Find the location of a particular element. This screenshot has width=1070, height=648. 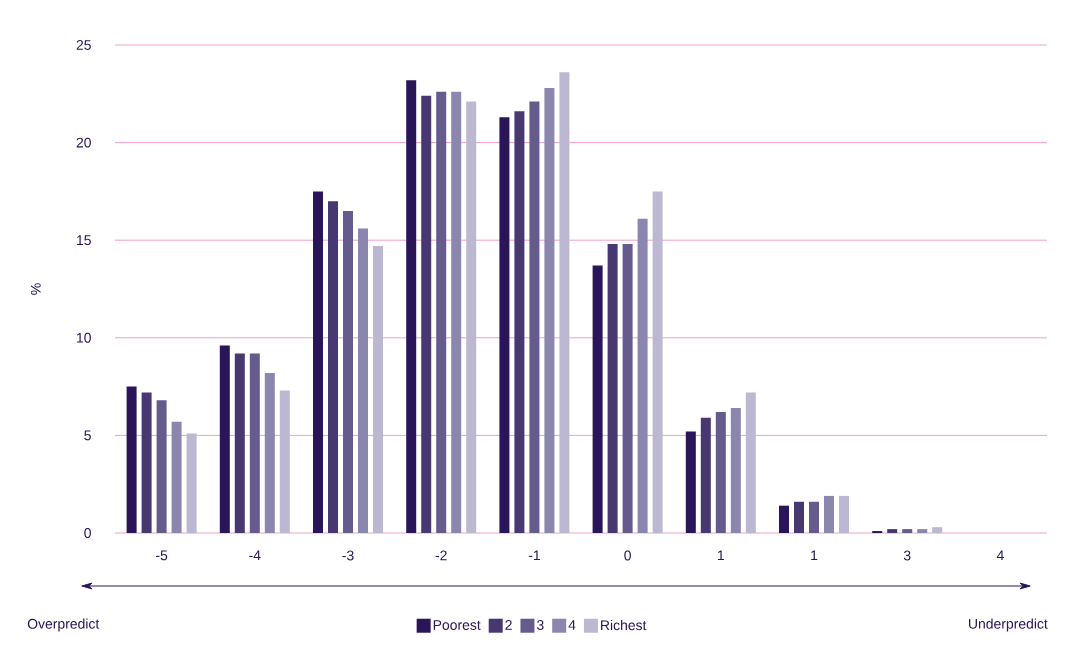

y-tick-label: 25 is located at coordinates (83, 45).